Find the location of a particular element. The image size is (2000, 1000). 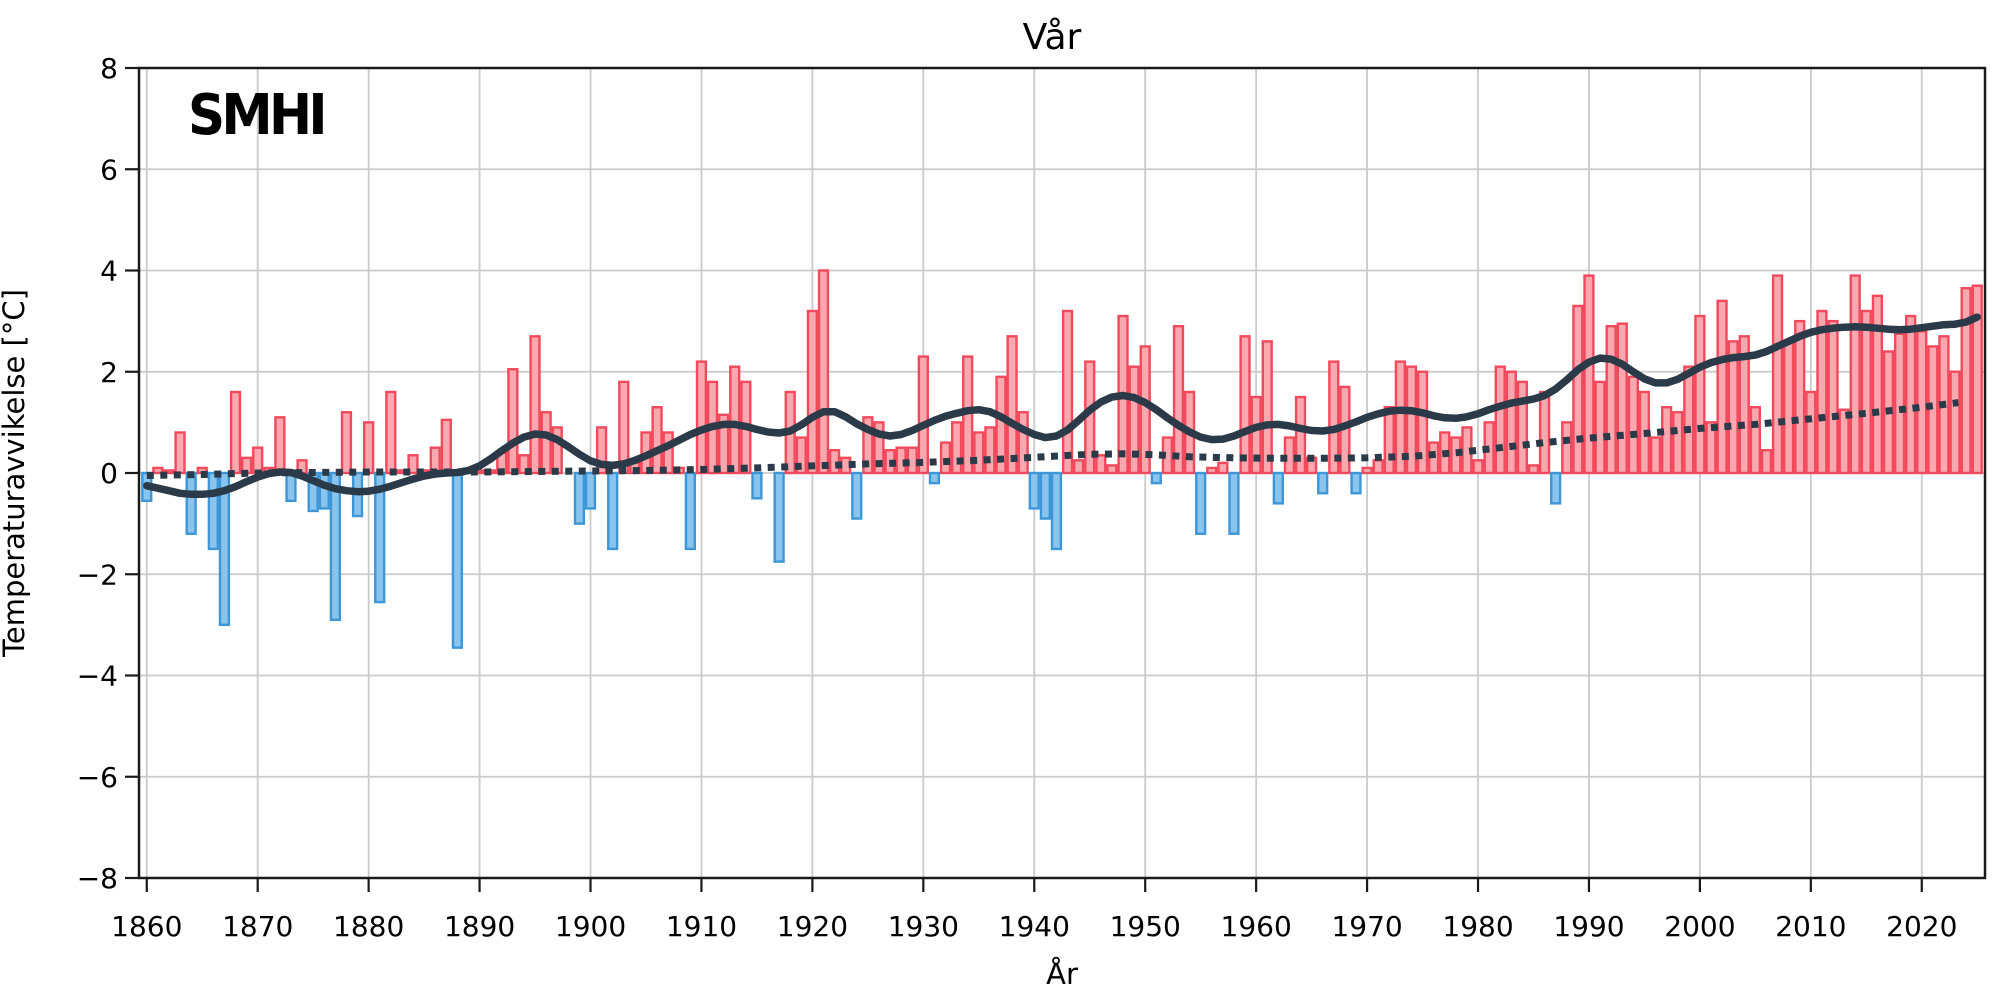

bar-1936 is located at coordinates (990, 450).